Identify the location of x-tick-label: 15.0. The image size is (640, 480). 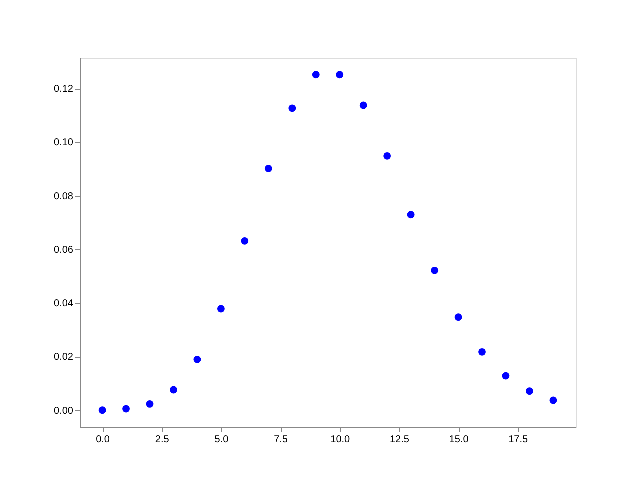
(459, 440).